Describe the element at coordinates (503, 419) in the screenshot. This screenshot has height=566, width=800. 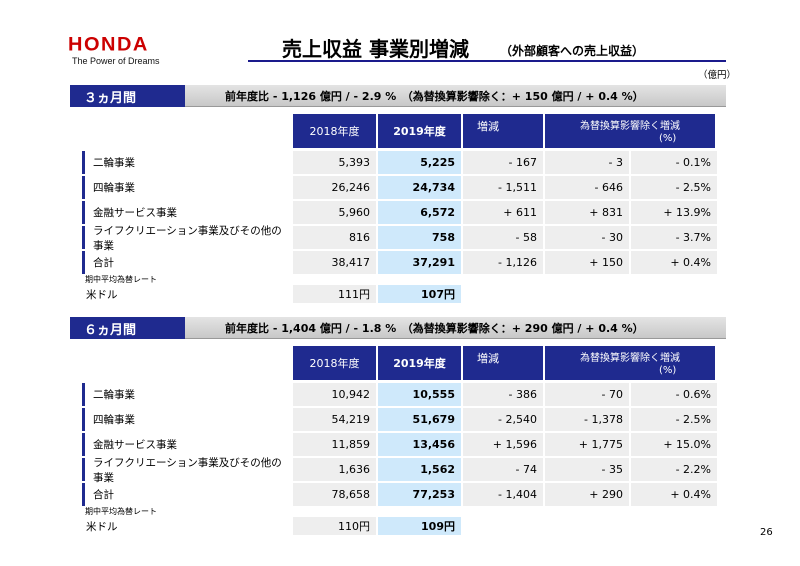
I see `cell-change: - 2,540` at that location.